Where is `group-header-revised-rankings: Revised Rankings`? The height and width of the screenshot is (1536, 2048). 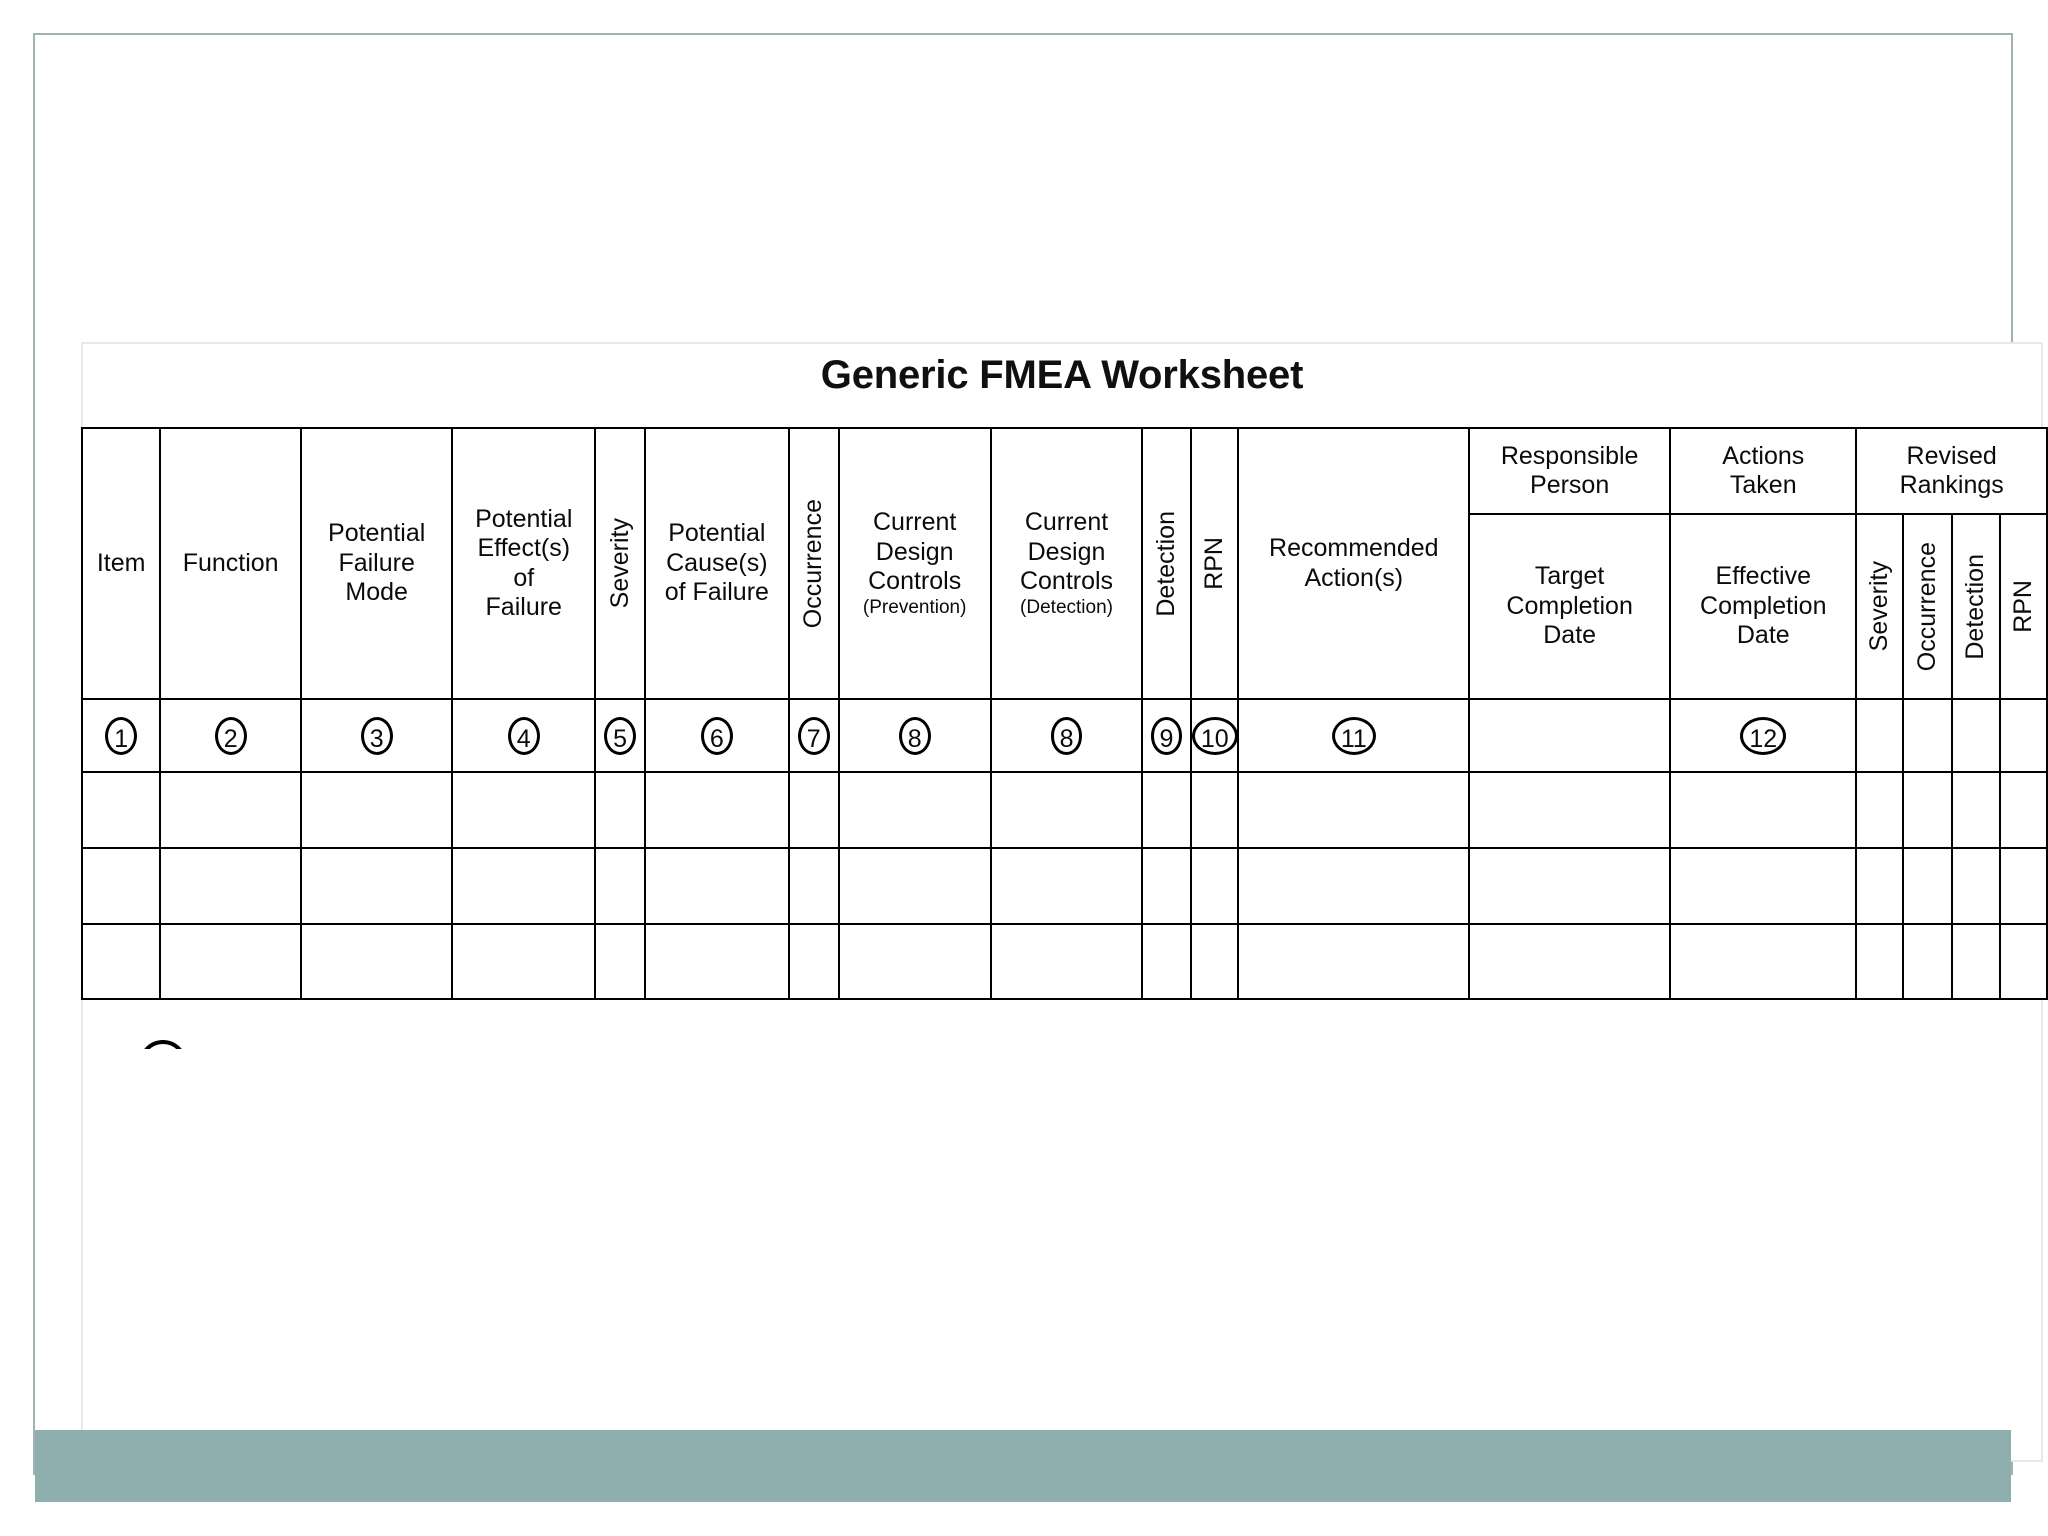 group-header-revised-rankings: Revised Rankings is located at coordinates (1951, 471).